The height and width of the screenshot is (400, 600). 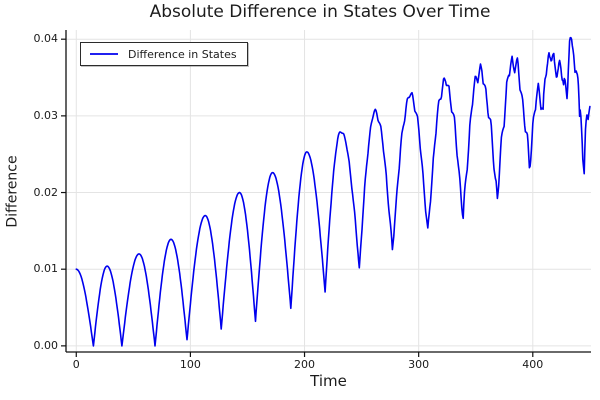 I want to click on y-tick-label: 0.04, so click(x=46, y=39).